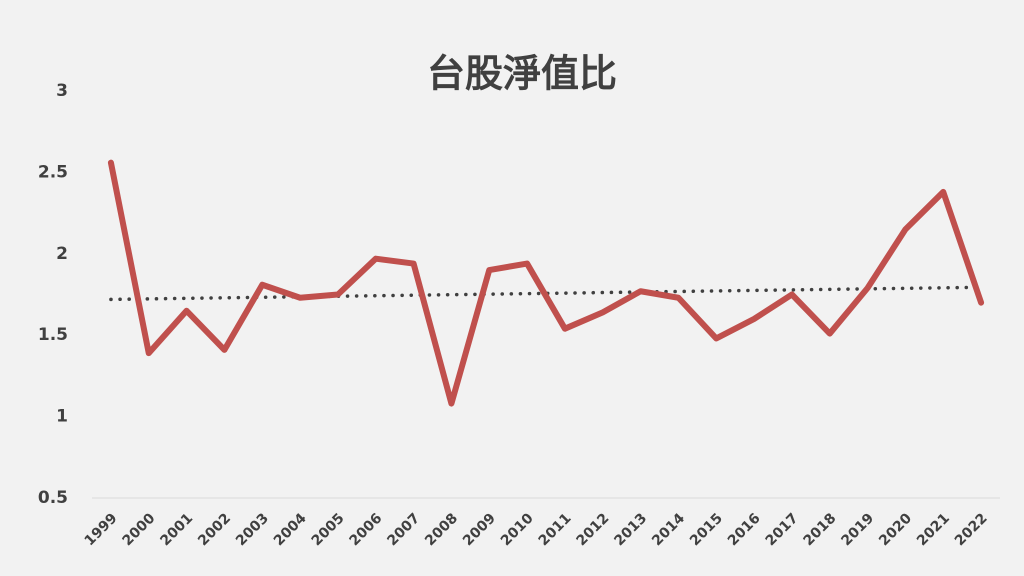 The width and height of the screenshot is (1024, 576). I want to click on y-tick-label: 1.5, so click(53, 335).